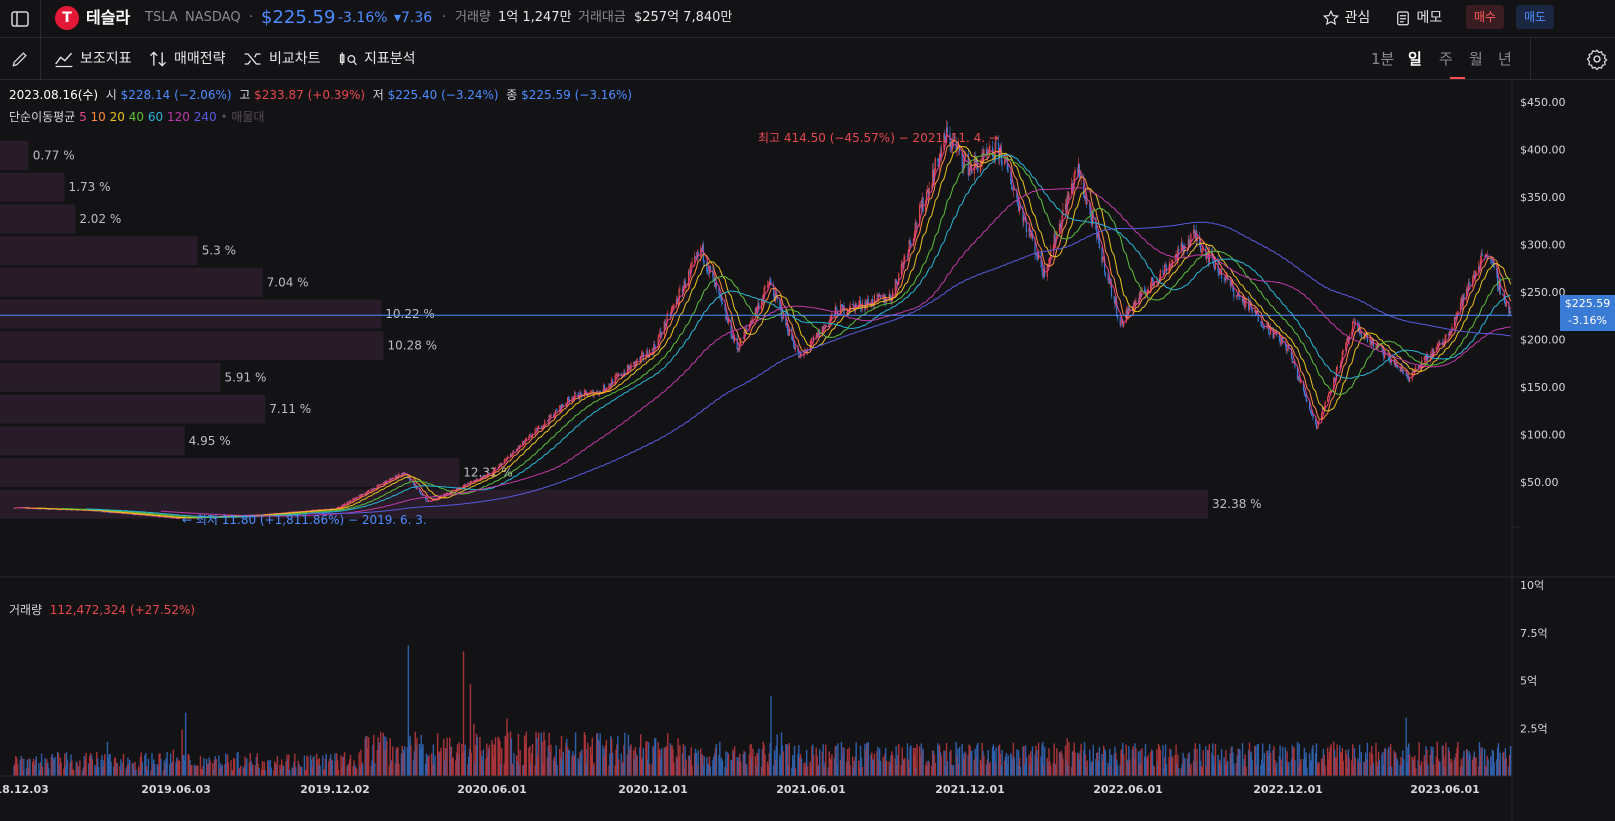 This screenshot has width=1615, height=821. I want to click on sell-button: 매도, so click(1535, 17).